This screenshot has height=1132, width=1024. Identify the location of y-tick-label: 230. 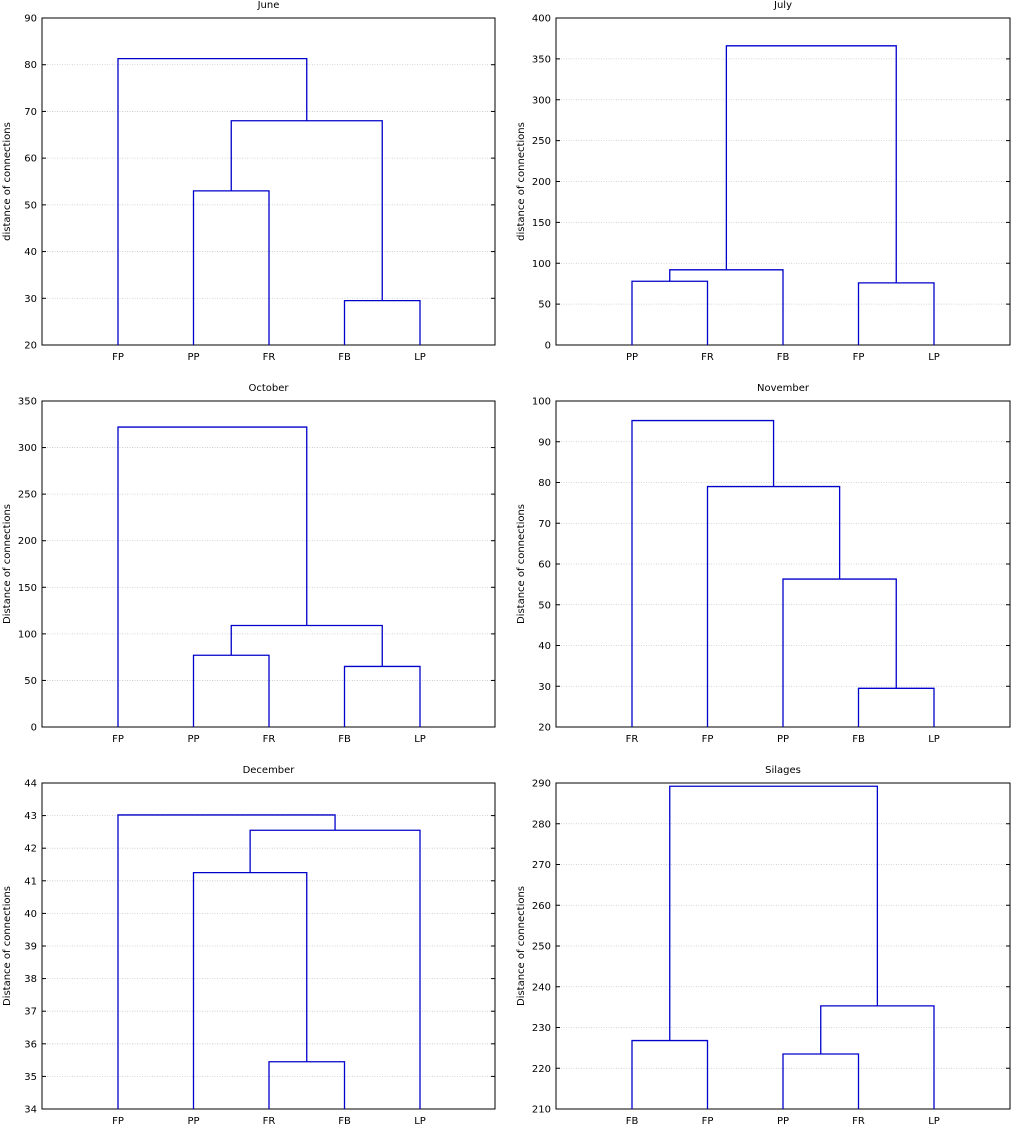
(541, 1028).